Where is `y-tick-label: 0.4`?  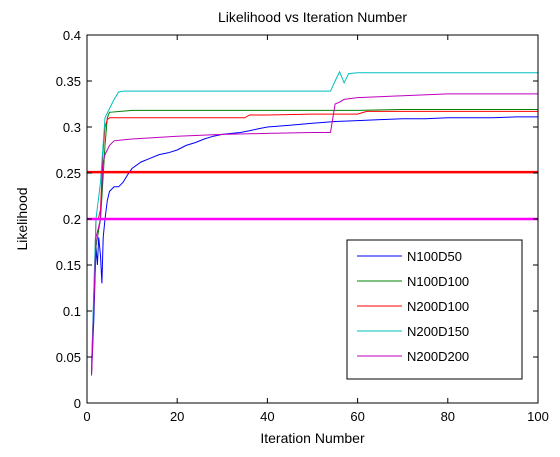 y-tick-label: 0.4 is located at coordinates (72, 35).